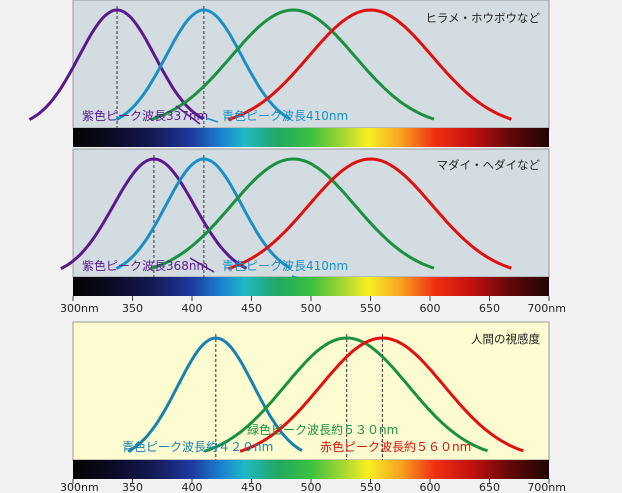 The width and height of the screenshot is (622, 493). Describe the element at coordinates (322, 429) in the screenshot. I see `annotation-green-peak: 緑色ピーク波長約５３０nm` at that location.